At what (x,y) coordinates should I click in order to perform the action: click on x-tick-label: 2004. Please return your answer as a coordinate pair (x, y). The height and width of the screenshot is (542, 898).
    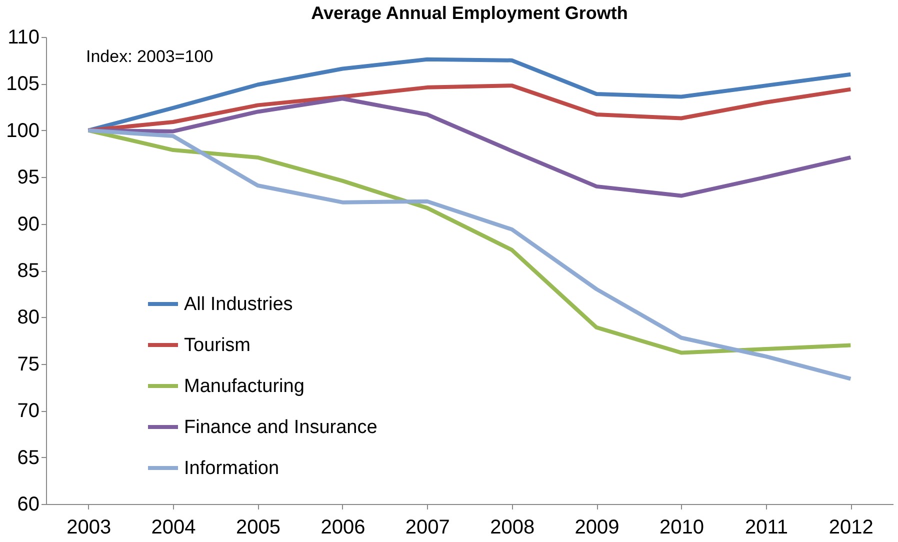
    Looking at the image, I should click on (173, 527).